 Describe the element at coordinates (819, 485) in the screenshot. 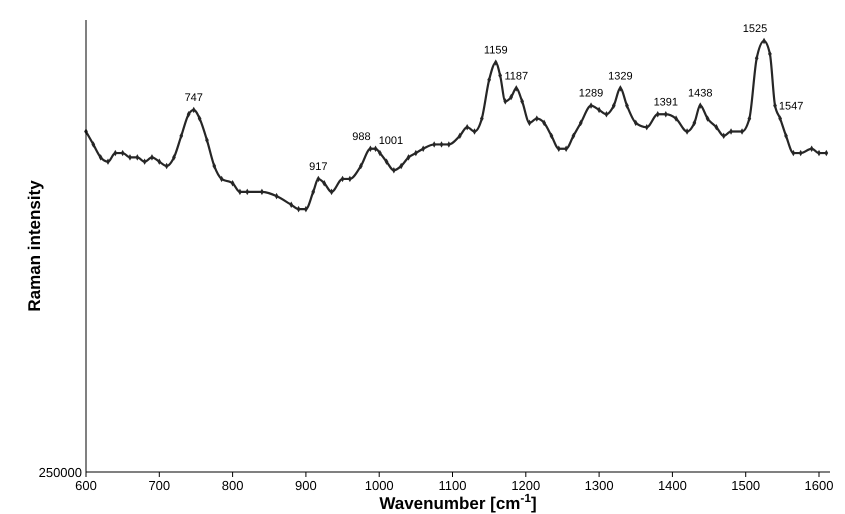

I see `x-tick-label: 1600` at that location.